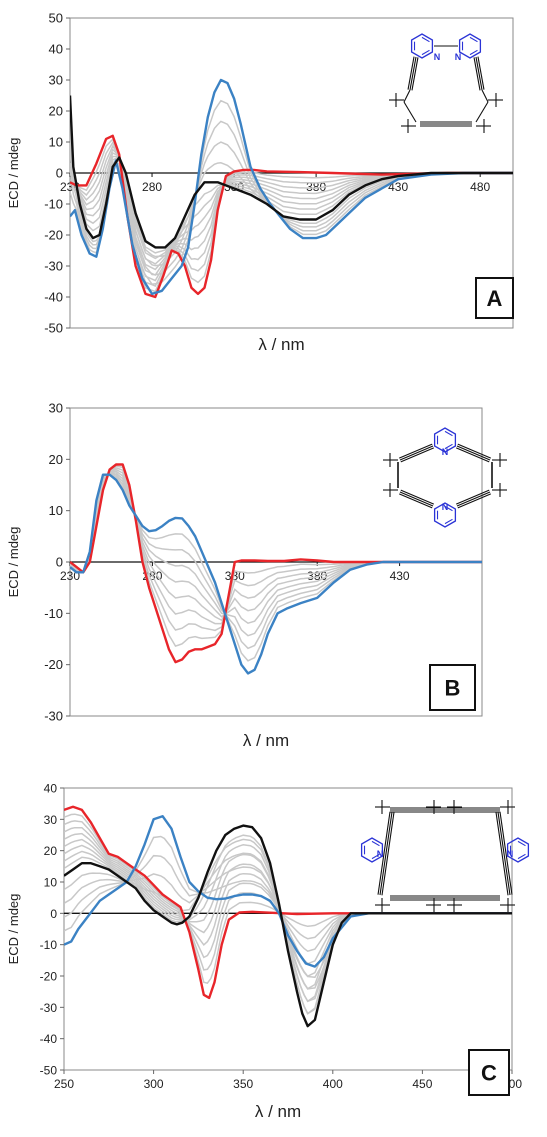  Describe the element at coordinates (56, 18) in the screenshot. I see `y-tick-label: 50` at that location.